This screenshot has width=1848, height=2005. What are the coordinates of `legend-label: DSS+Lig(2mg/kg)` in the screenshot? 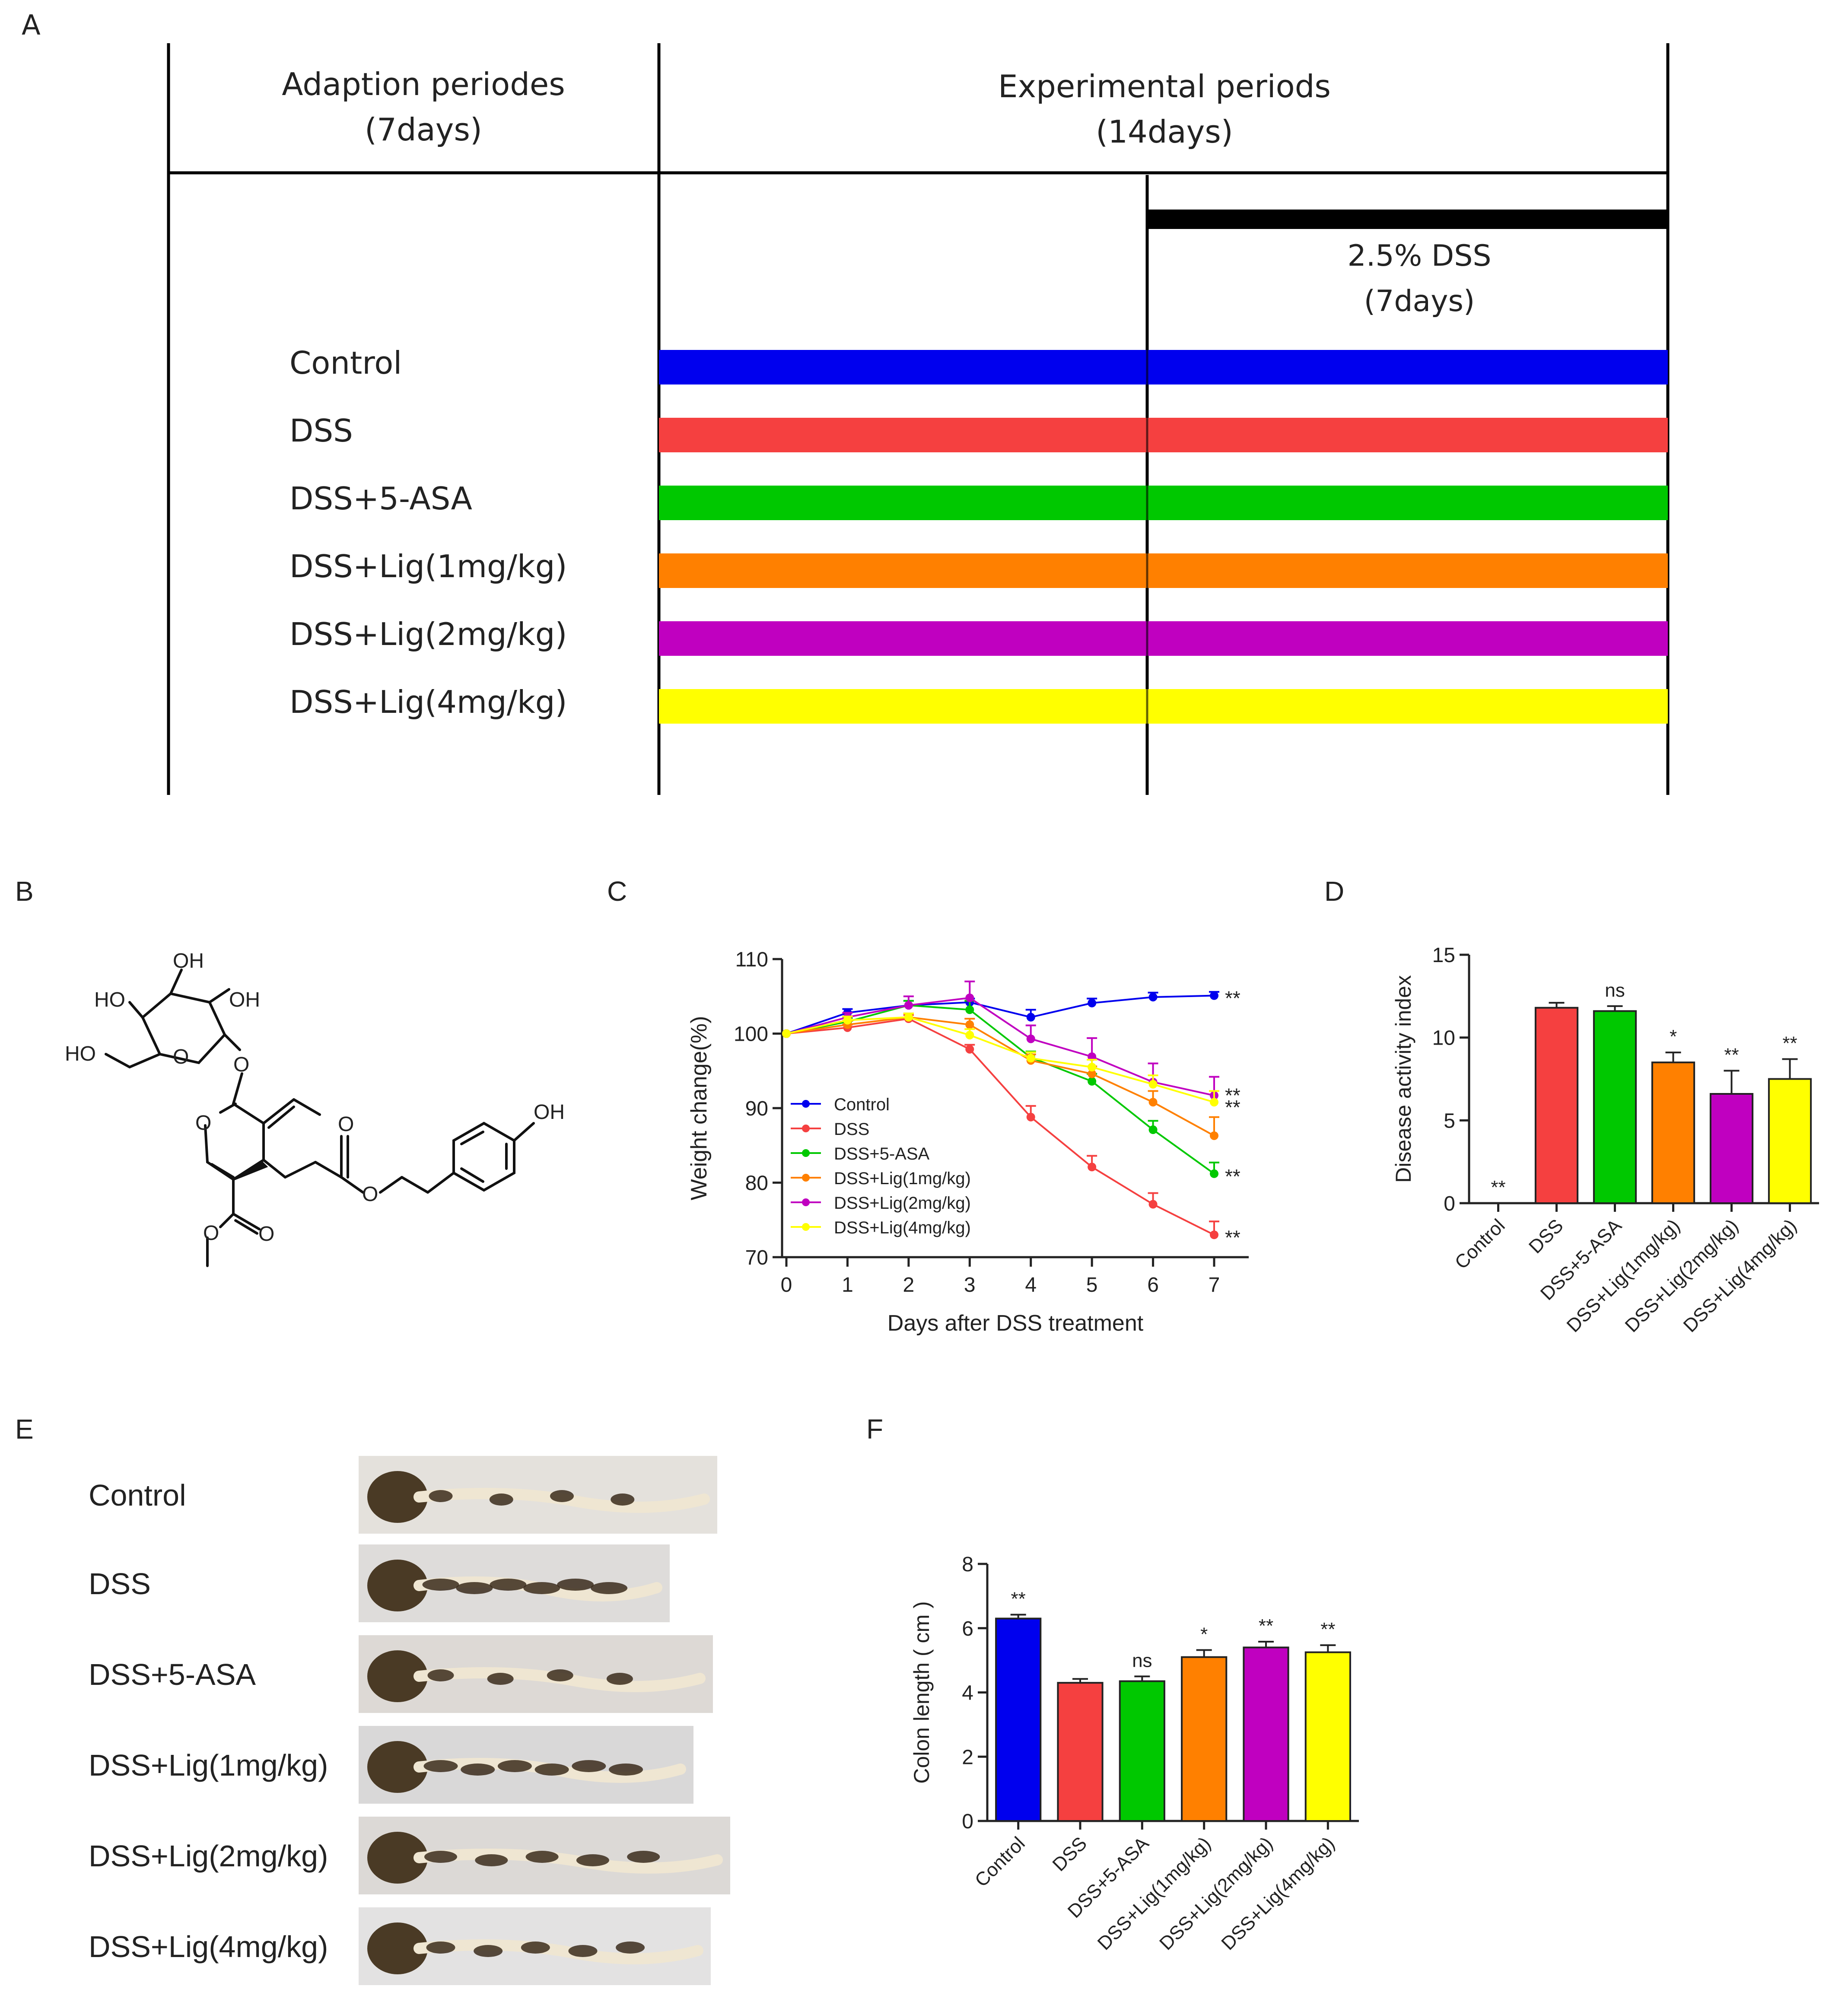 It's located at (902, 1203).